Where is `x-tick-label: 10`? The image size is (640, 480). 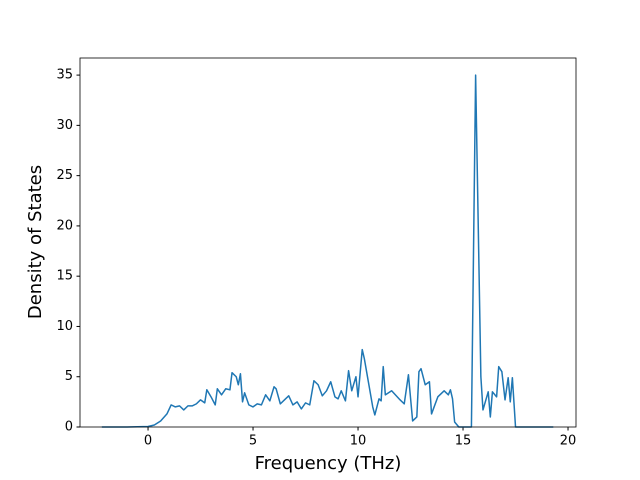
x-tick-label: 10 is located at coordinates (358, 441).